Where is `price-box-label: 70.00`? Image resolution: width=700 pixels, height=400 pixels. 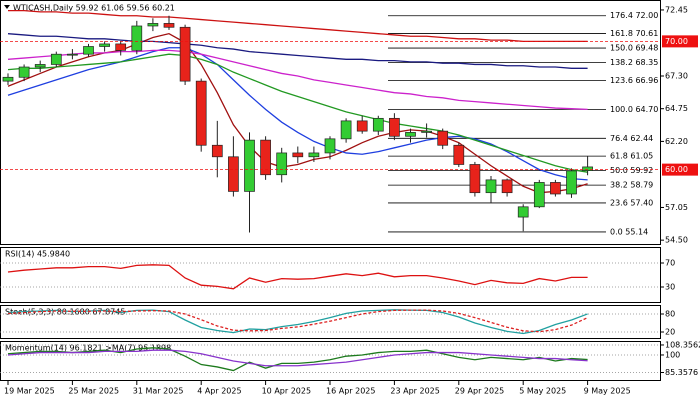 price-box-label: 70.00 is located at coordinates (676, 41).